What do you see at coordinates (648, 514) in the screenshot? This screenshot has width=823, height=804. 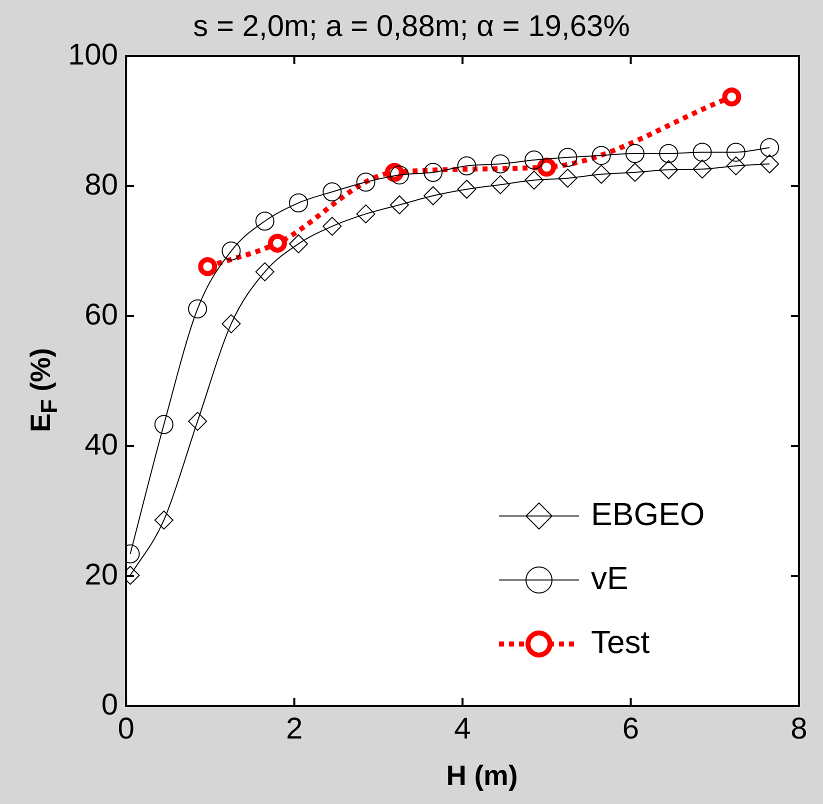 I see `legend-label: EBGEO` at bounding box center [648, 514].